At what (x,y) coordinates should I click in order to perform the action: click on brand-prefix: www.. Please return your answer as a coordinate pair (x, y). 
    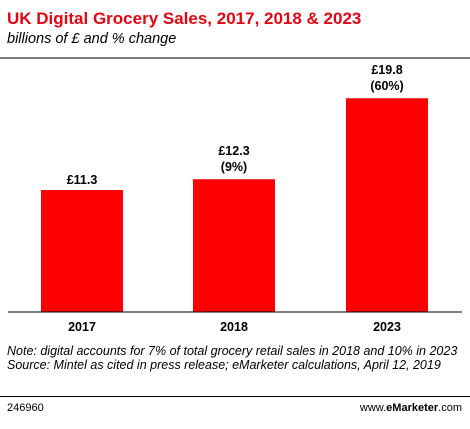
    Looking at the image, I should click on (373, 408).